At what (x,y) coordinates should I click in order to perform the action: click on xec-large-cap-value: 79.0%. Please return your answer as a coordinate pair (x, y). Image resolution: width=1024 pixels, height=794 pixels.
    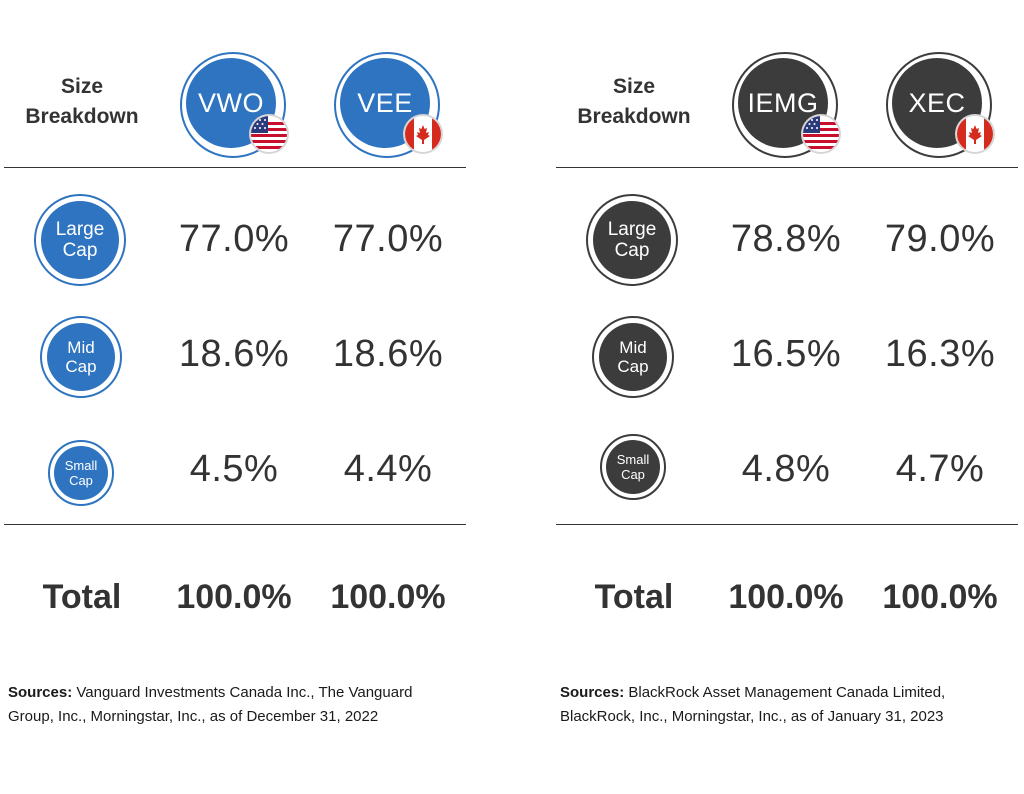
    Looking at the image, I should click on (940, 239).